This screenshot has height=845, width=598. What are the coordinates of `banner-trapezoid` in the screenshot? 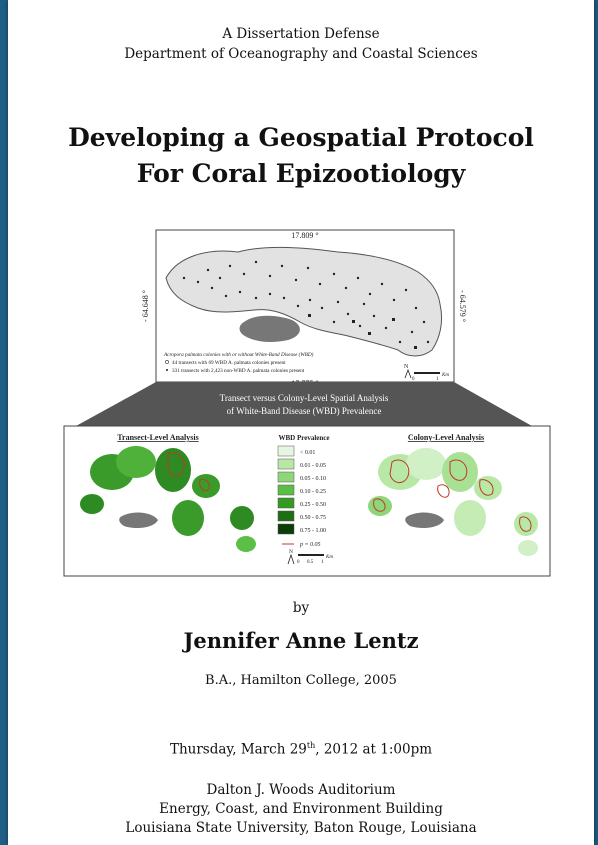 It's located at (304, 404).